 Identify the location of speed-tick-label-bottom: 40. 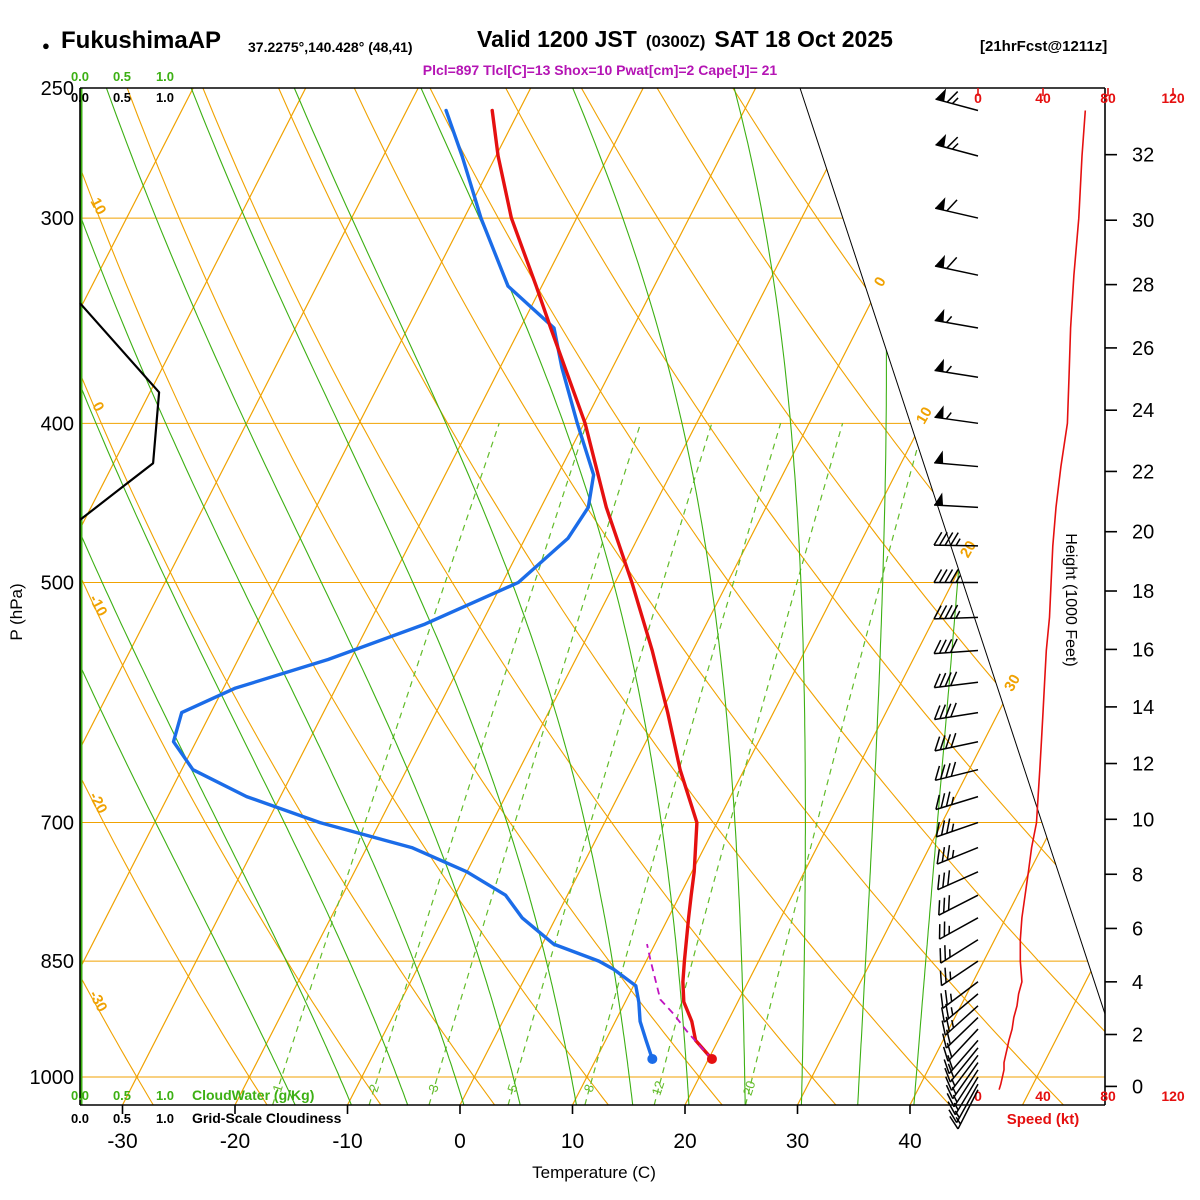
(1043, 1096).